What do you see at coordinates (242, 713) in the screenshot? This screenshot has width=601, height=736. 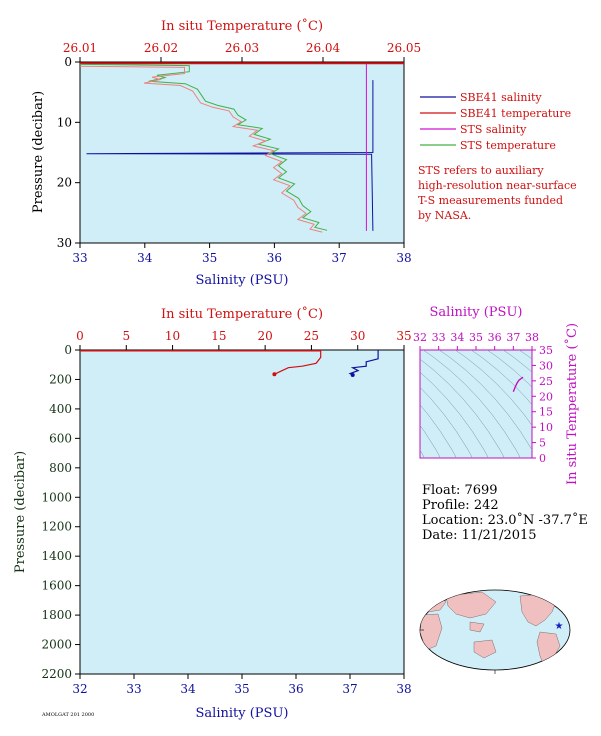 I see `bottom-salinity-axis-title: Salinity (PSU)` at bounding box center [242, 713].